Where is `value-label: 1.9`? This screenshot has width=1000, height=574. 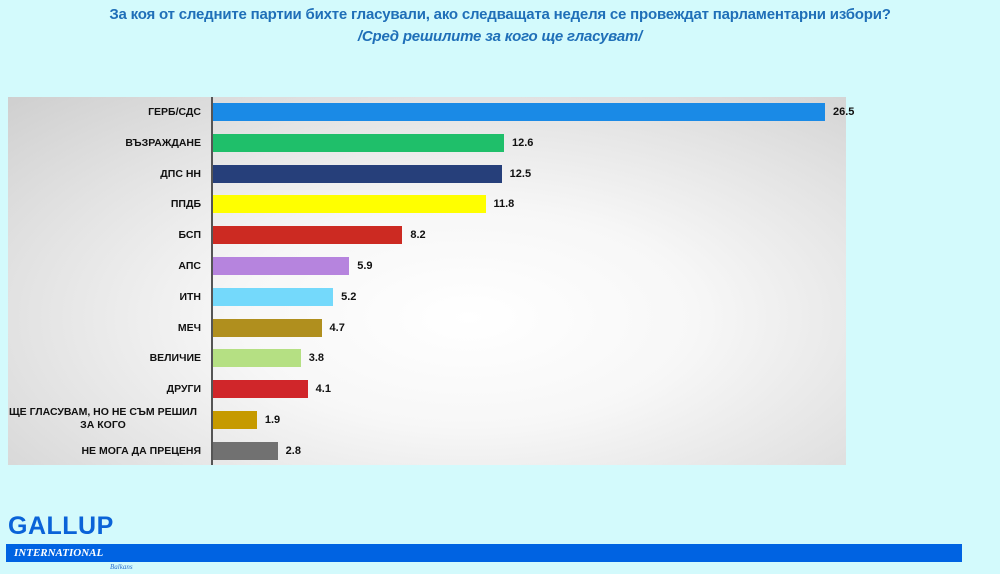 value-label: 1.9 is located at coordinates (272, 420).